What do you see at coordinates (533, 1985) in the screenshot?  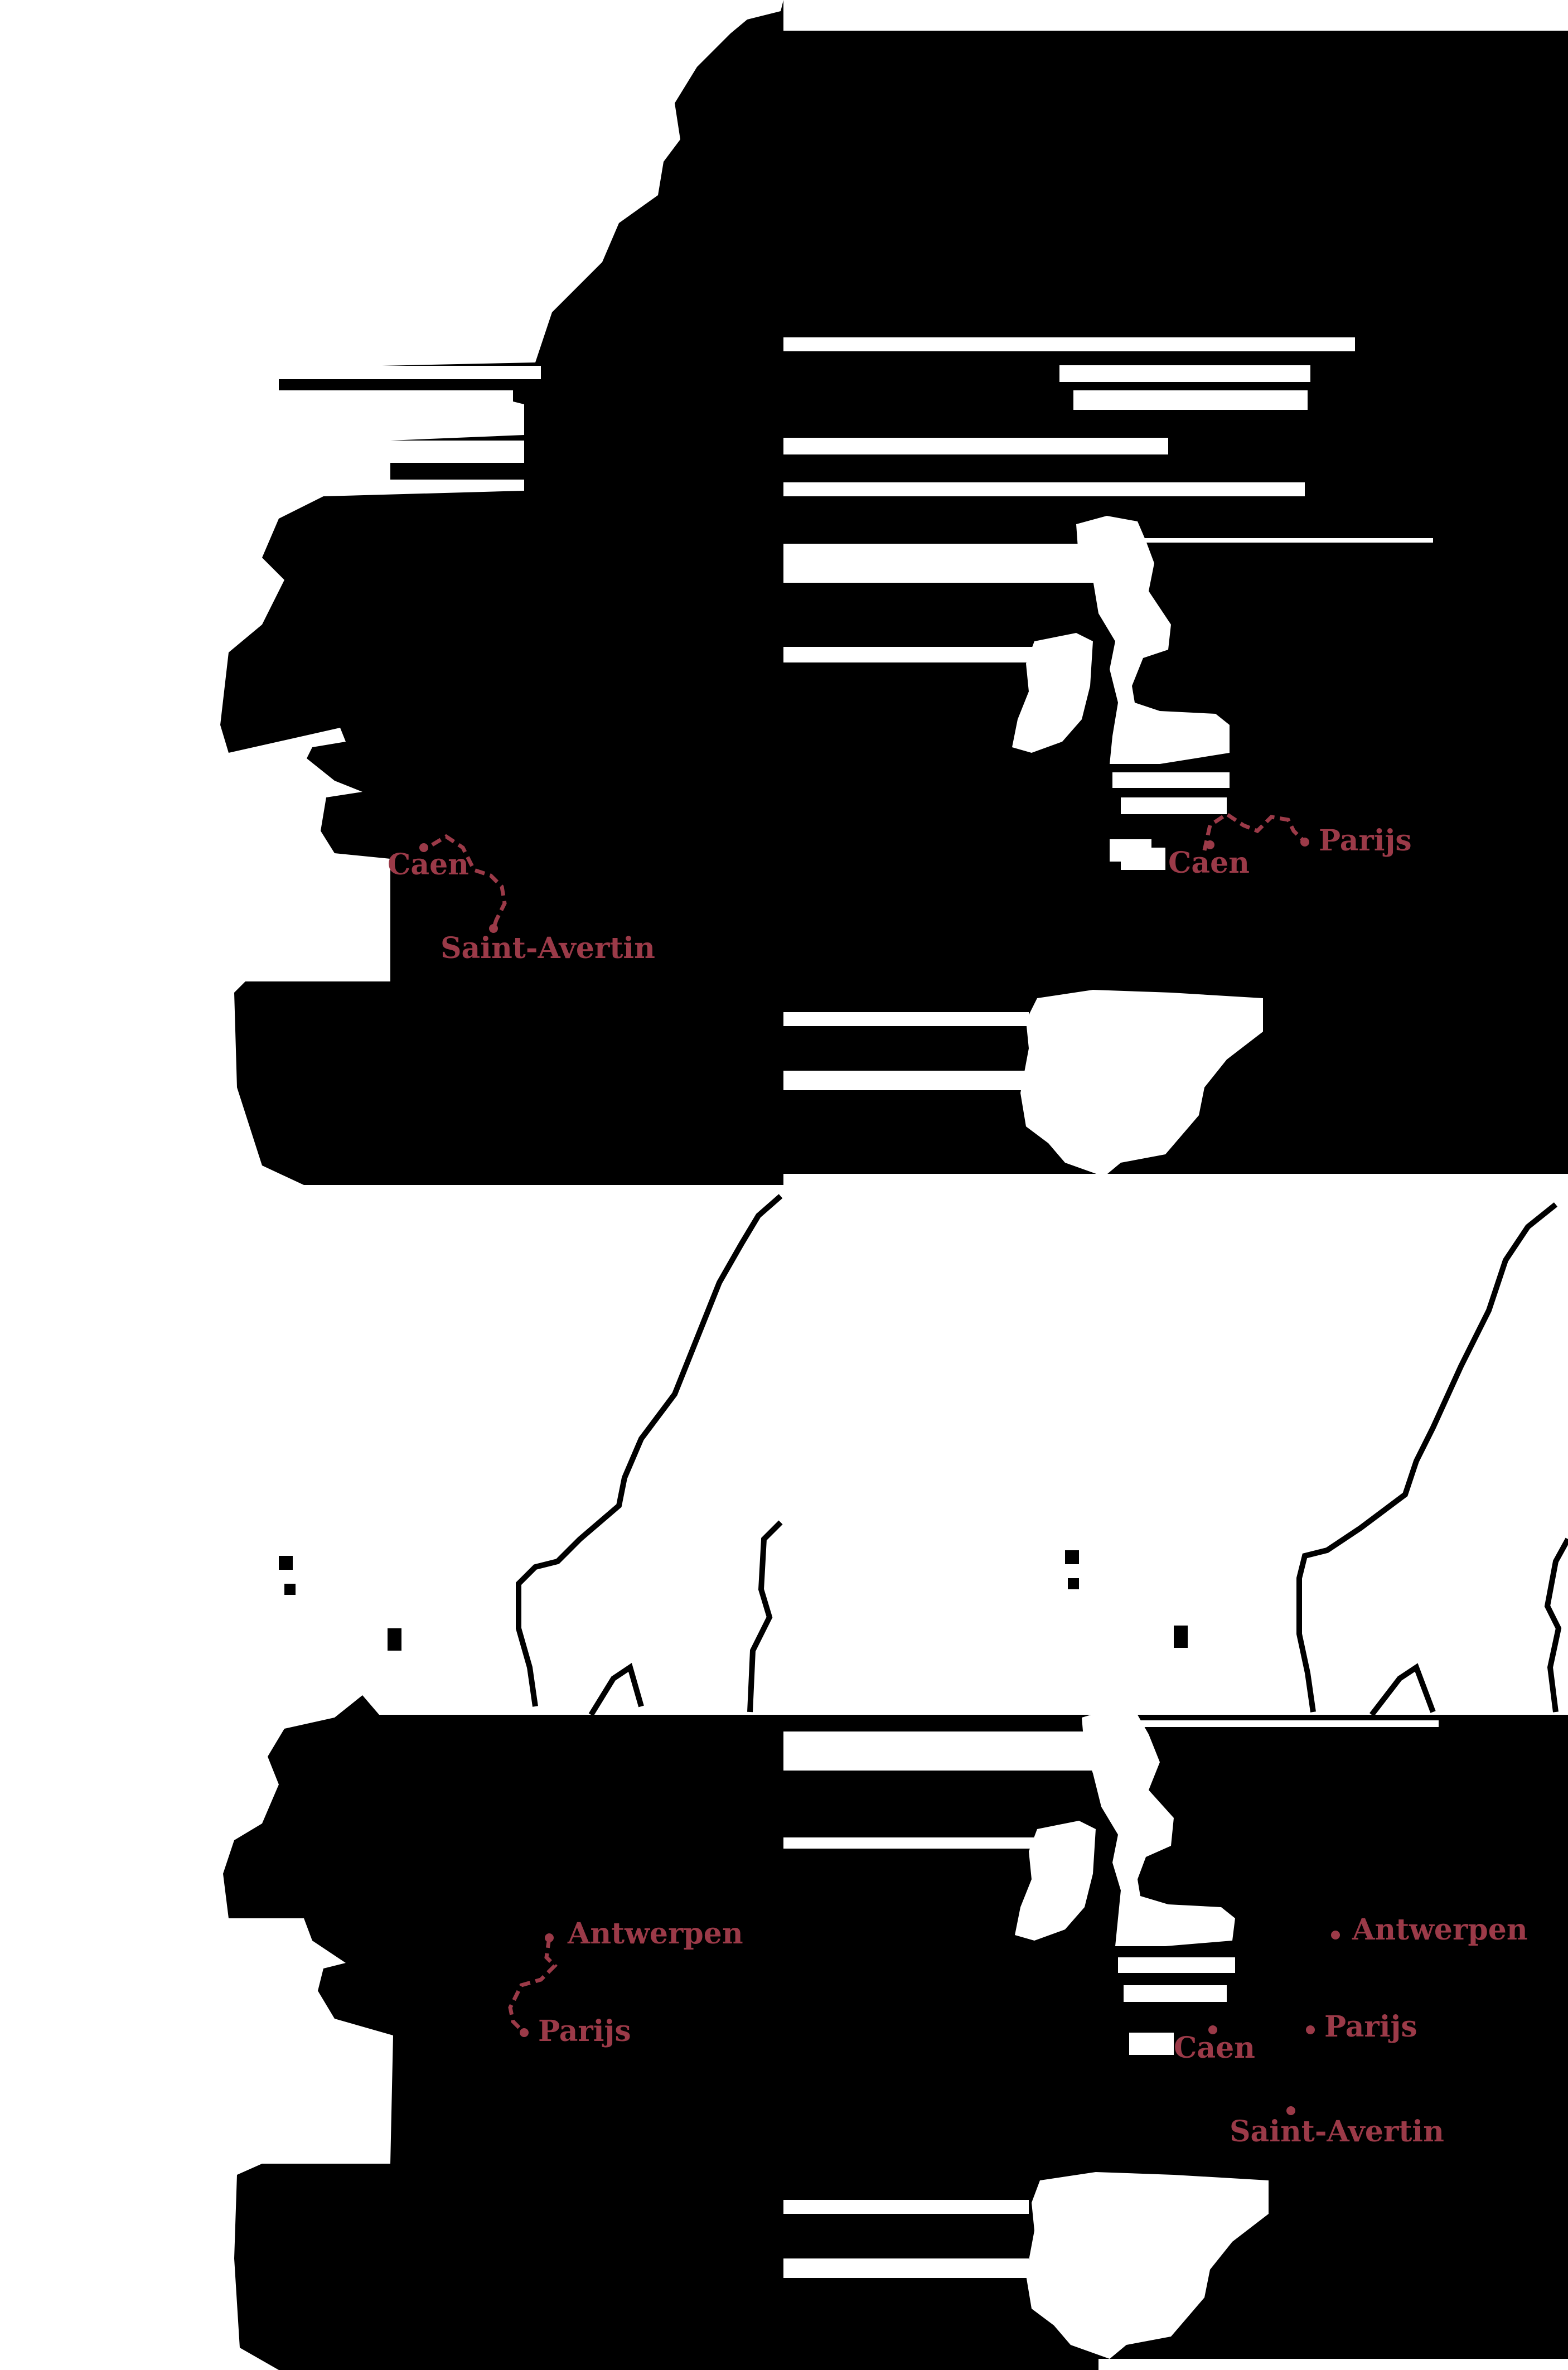 I see `route-bottom-left` at bounding box center [533, 1985].